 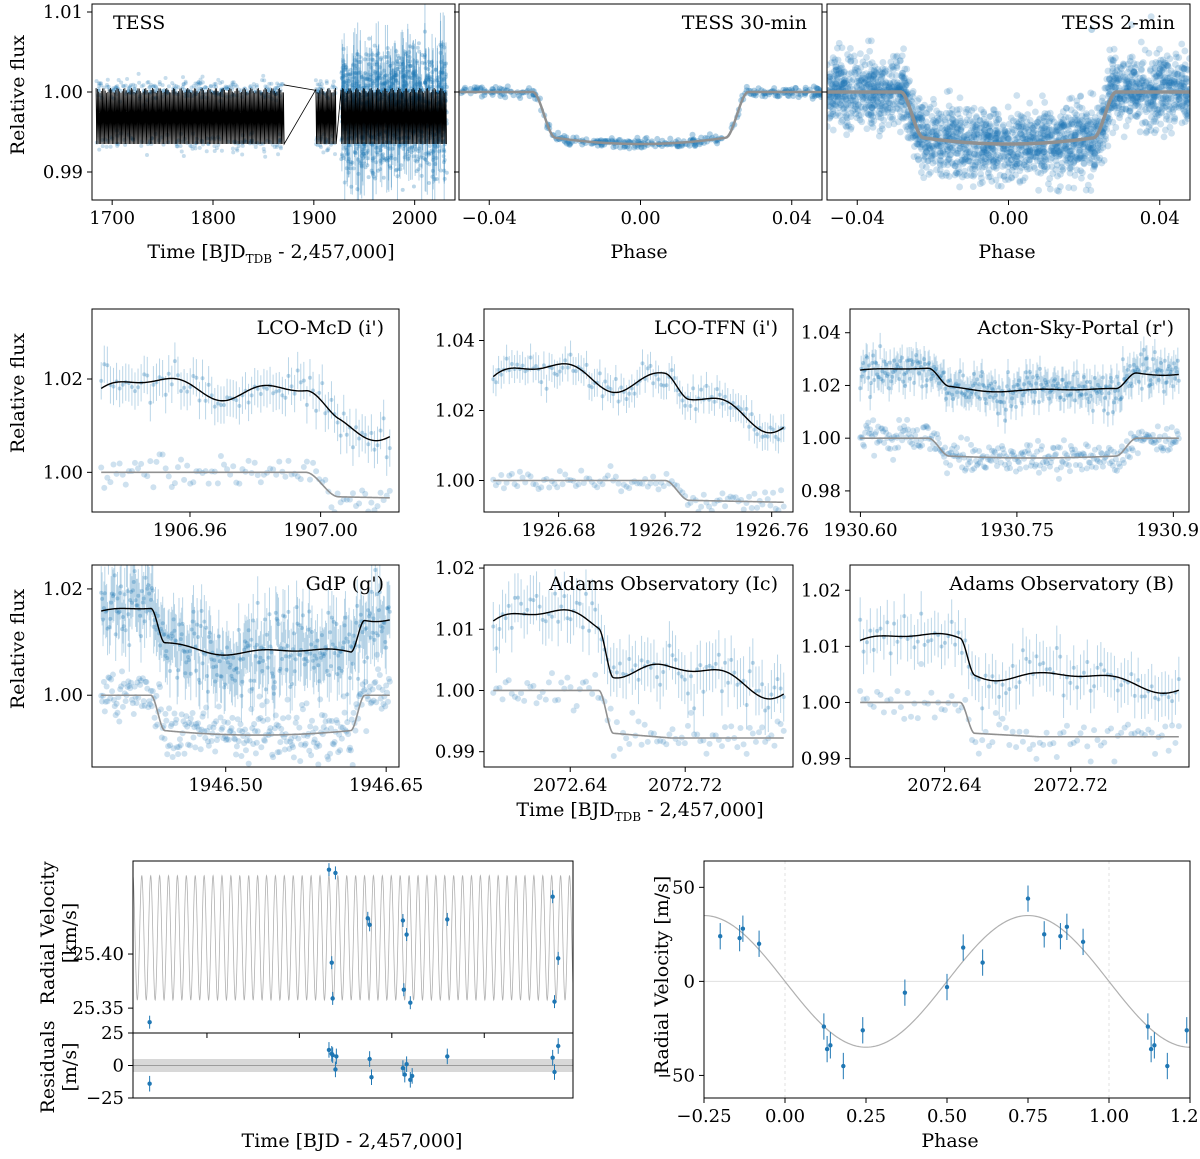 What do you see at coordinates (245, 409) in the screenshot?
I see `model-detrended` at bounding box center [245, 409].